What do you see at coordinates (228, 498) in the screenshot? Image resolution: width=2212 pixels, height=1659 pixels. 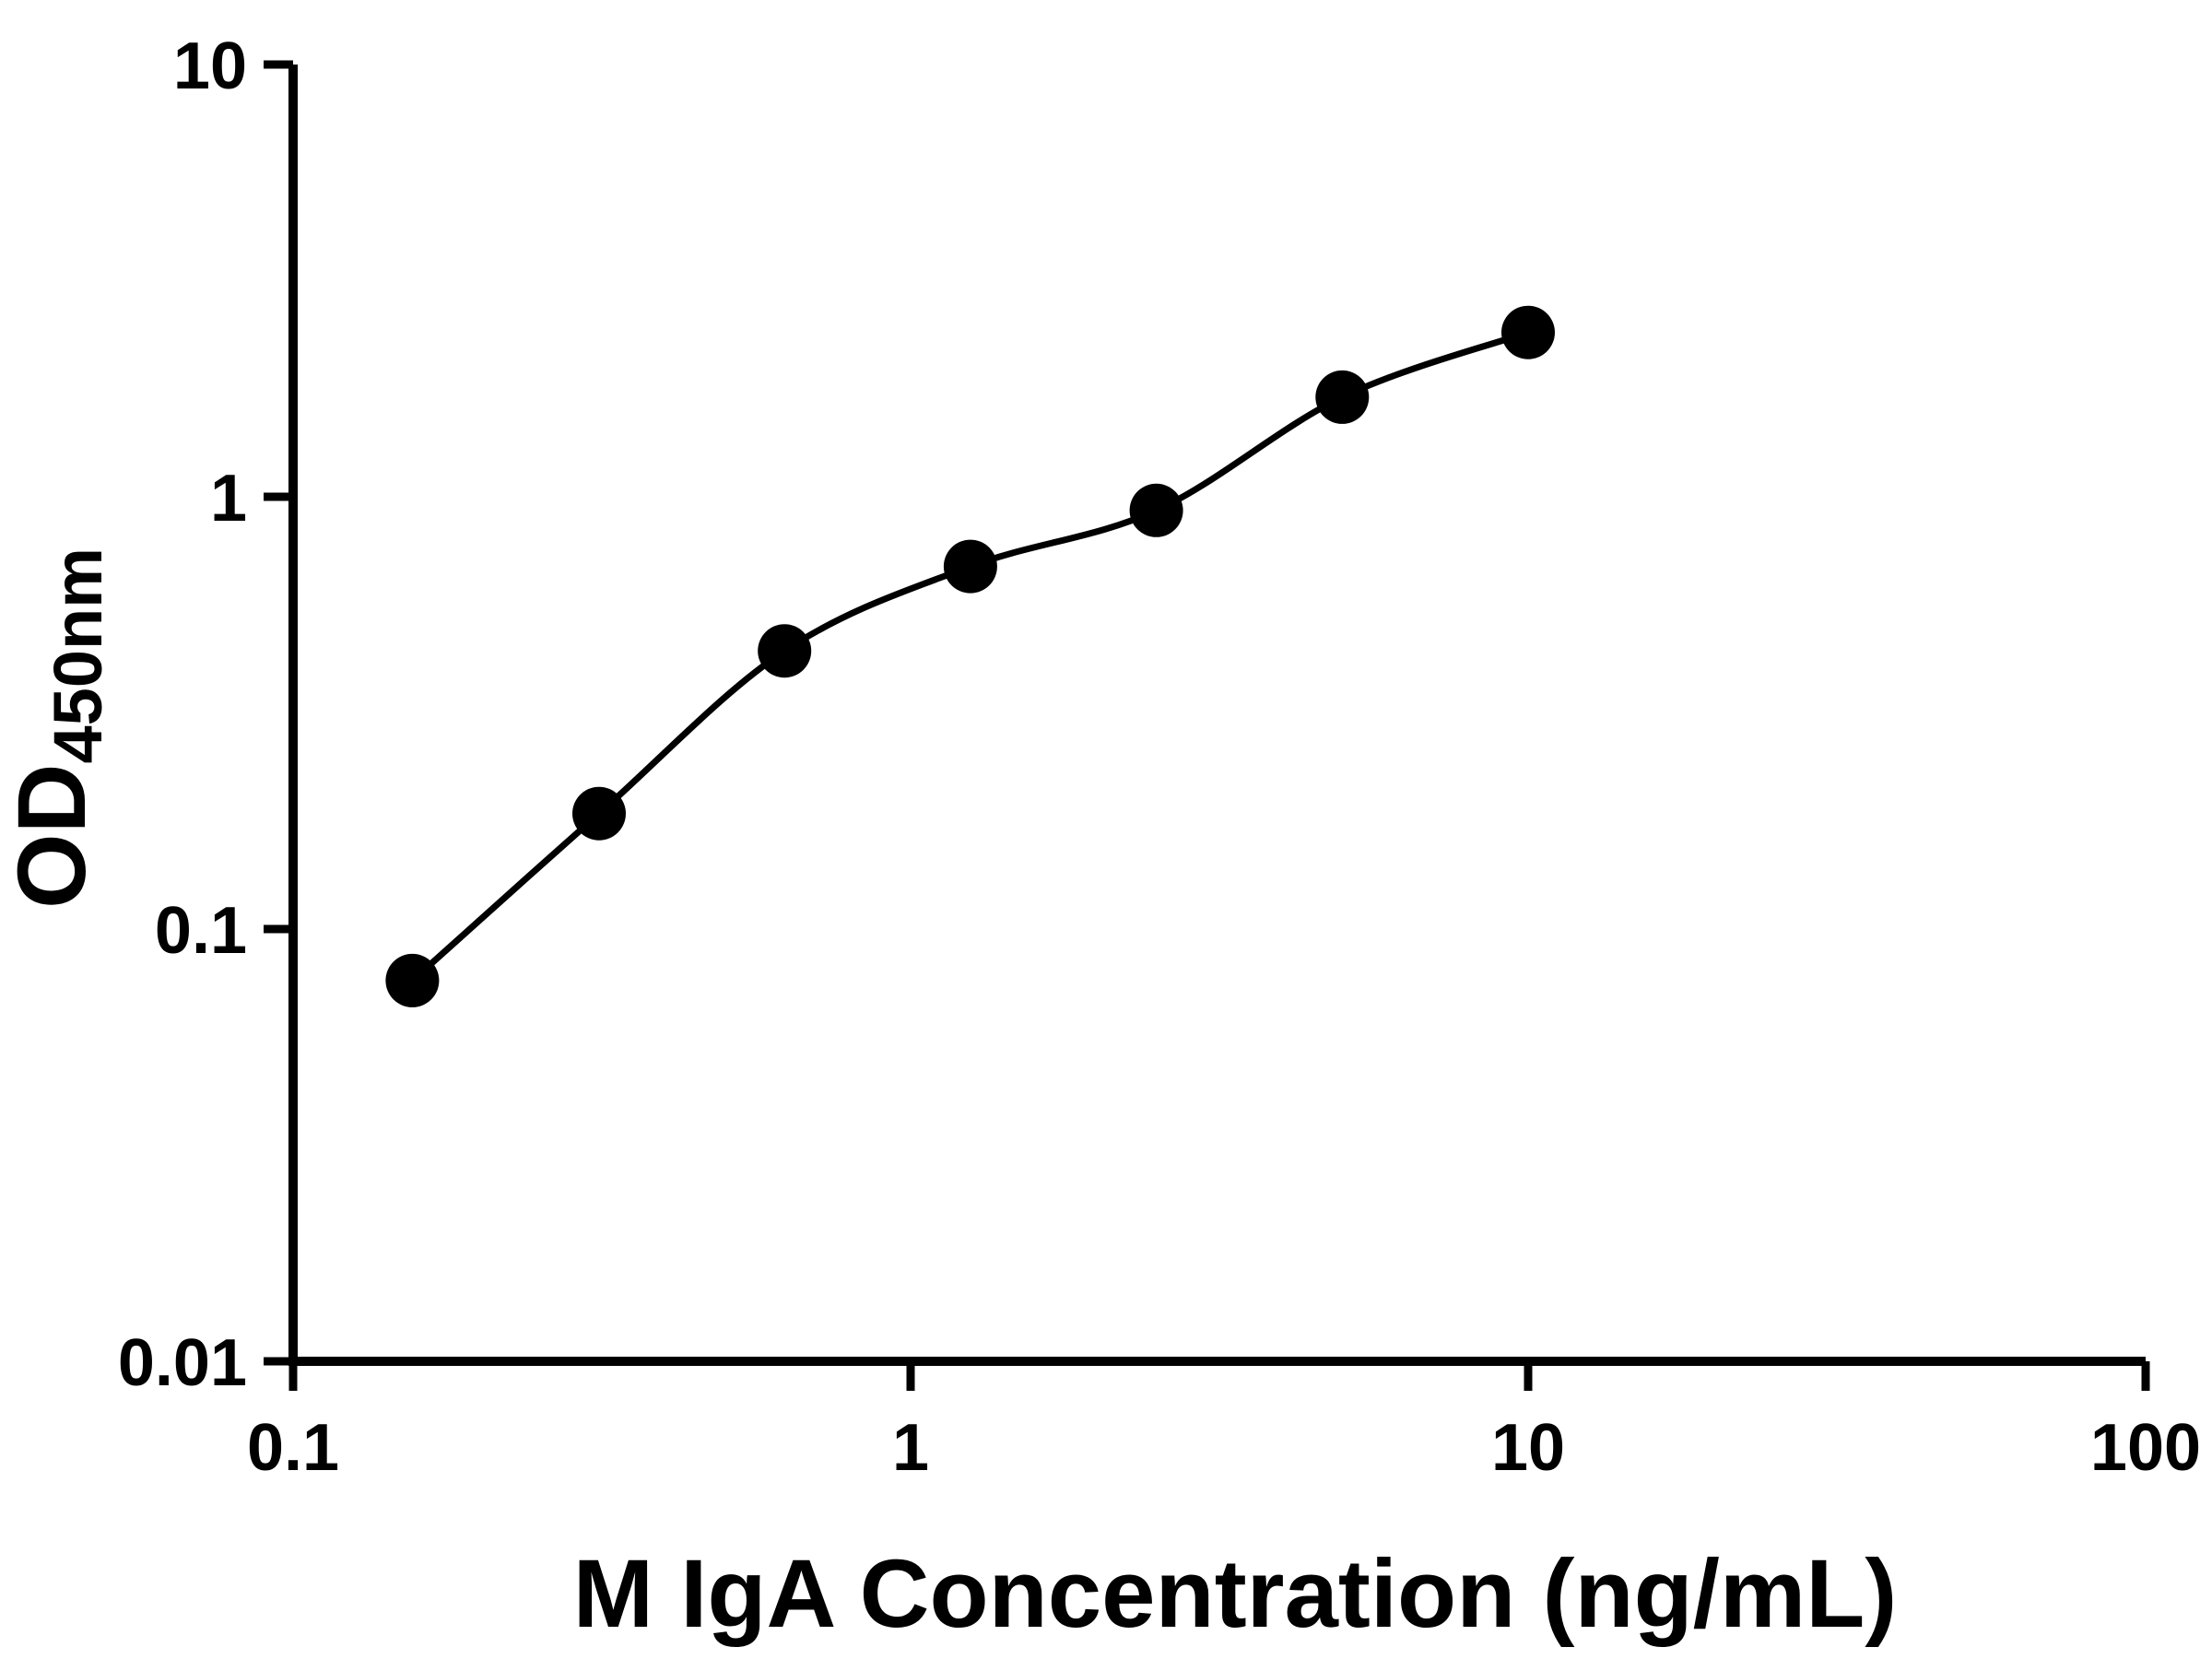 I see `y-axis-tick-label: 1` at bounding box center [228, 498].